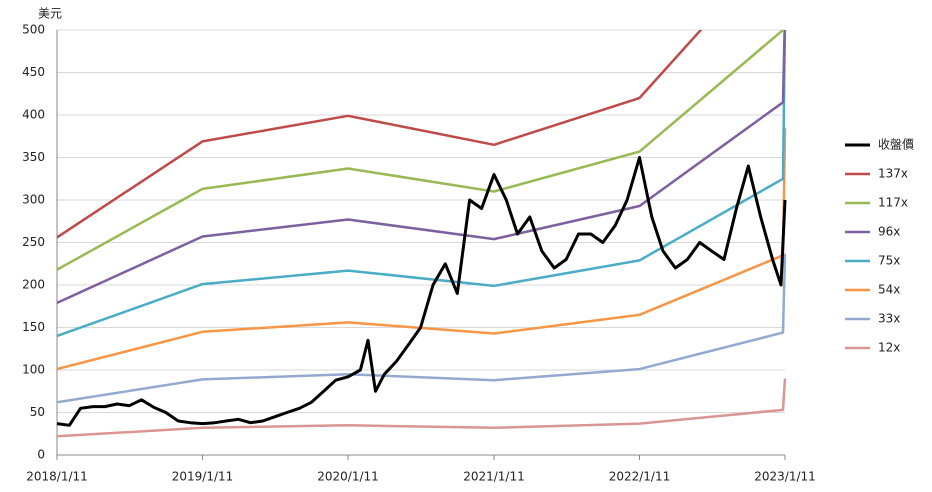 The width and height of the screenshot is (932, 492). What do you see at coordinates (33, 30) in the screenshot?
I see `y-tick-label: 500` at bounding box center [33, 30].